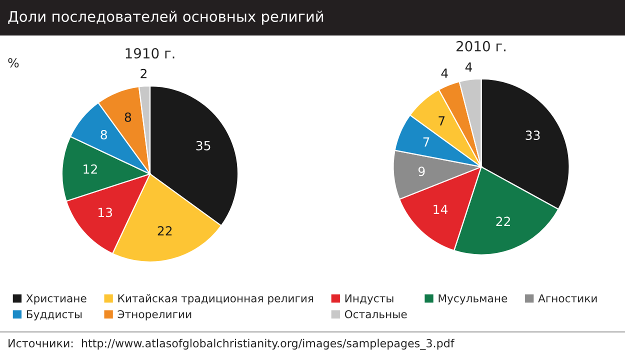  What do you see at coordinates (105, 213) in the screenshot?
I see `data-label: 13` at bounding box center [105, 213].